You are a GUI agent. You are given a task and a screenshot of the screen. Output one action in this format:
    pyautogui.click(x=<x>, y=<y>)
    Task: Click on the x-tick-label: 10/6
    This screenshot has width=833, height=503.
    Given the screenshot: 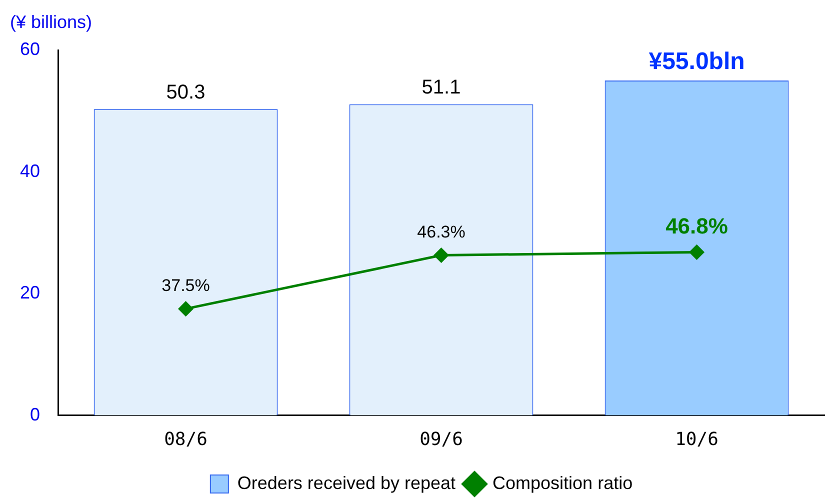 What is the action you would take?
    pyautogui.click(x=696, y=439)
    